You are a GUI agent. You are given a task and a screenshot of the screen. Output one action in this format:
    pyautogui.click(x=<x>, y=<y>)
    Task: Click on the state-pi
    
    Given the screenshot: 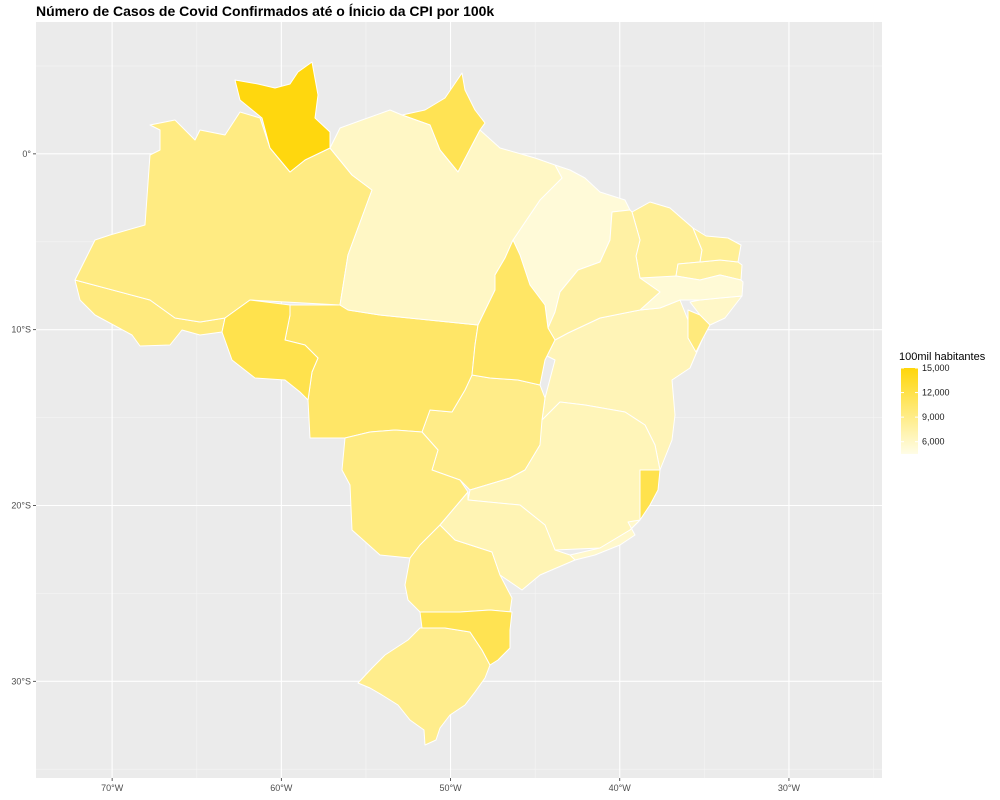 What is the action you would take?
    pyautogui.click(x=604, y=275)
    